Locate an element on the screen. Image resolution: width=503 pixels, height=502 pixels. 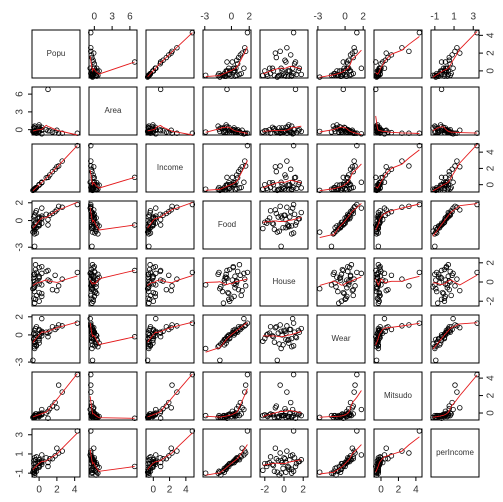
x-tick-label: 2 is located at coordinates (170, 490).